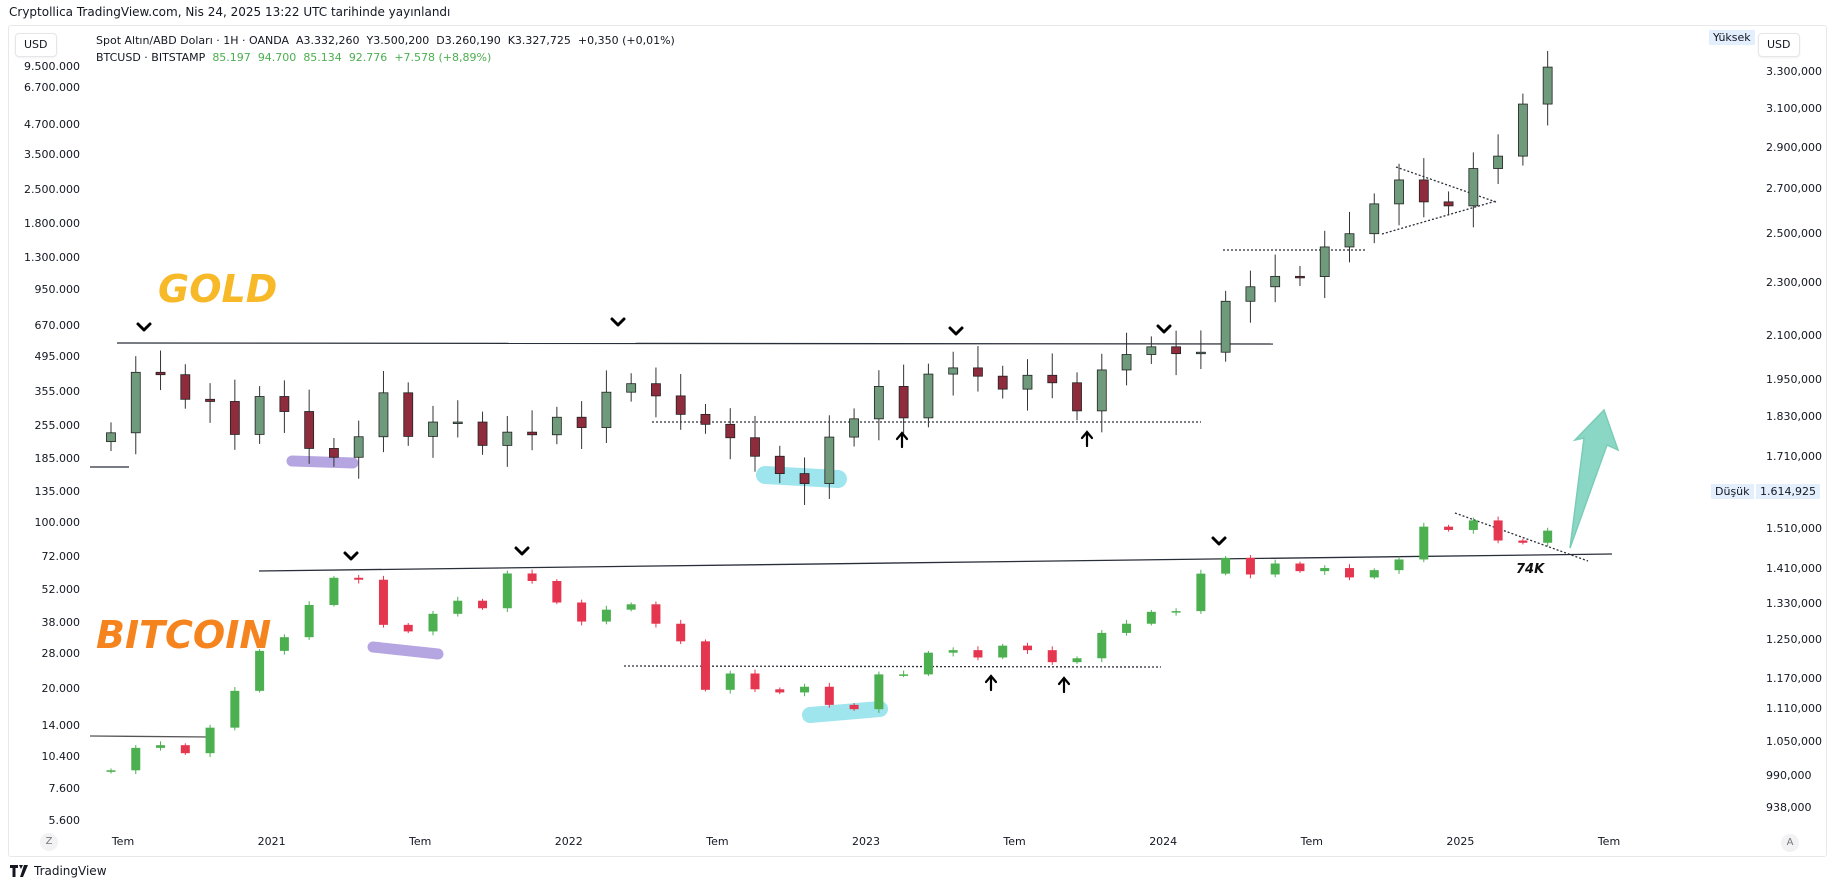  What do you see at coordinates (57, 491) in the screenshot?
I see `left-axis-tick: 135.000` at bounding box center [57, 491].